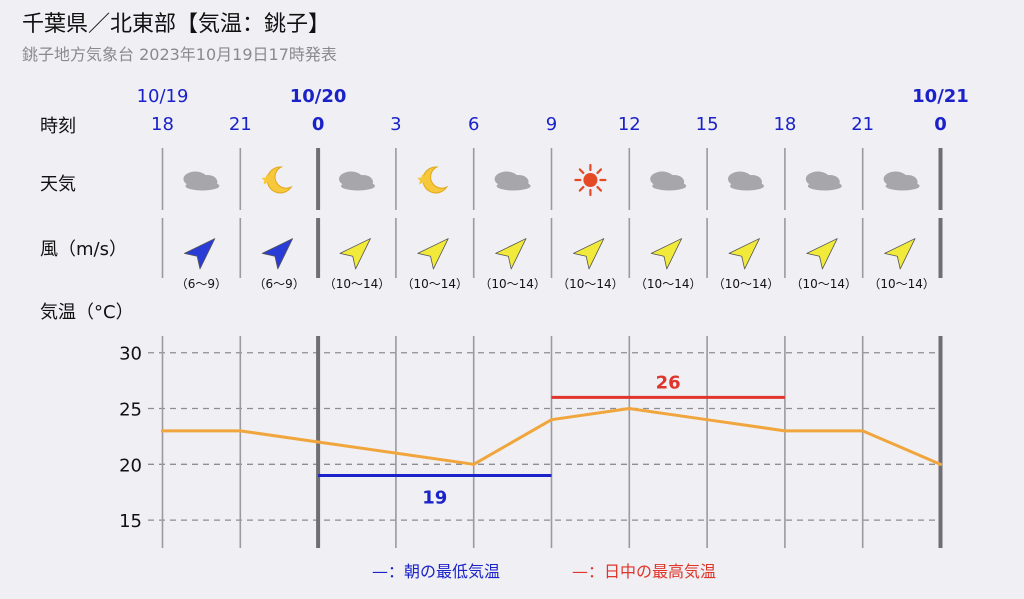 This screenshot has width=1024, height=599. What do you see at coordinates (58, 184) in the screenshot?
I see `weather-row-label: 天気` at bounding box center [58, 184].